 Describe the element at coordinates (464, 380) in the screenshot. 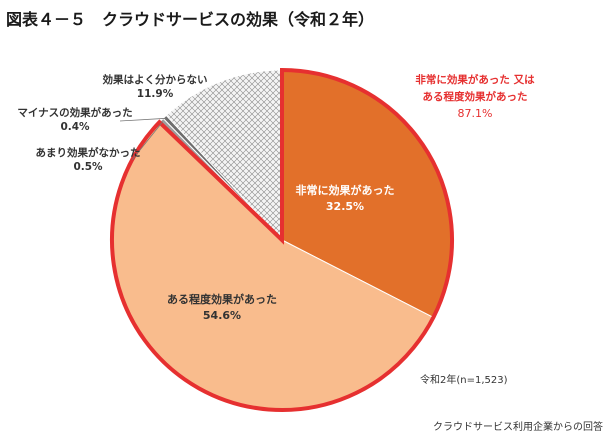

I see `series-note: 令和2年(n=1,523)` at that location.